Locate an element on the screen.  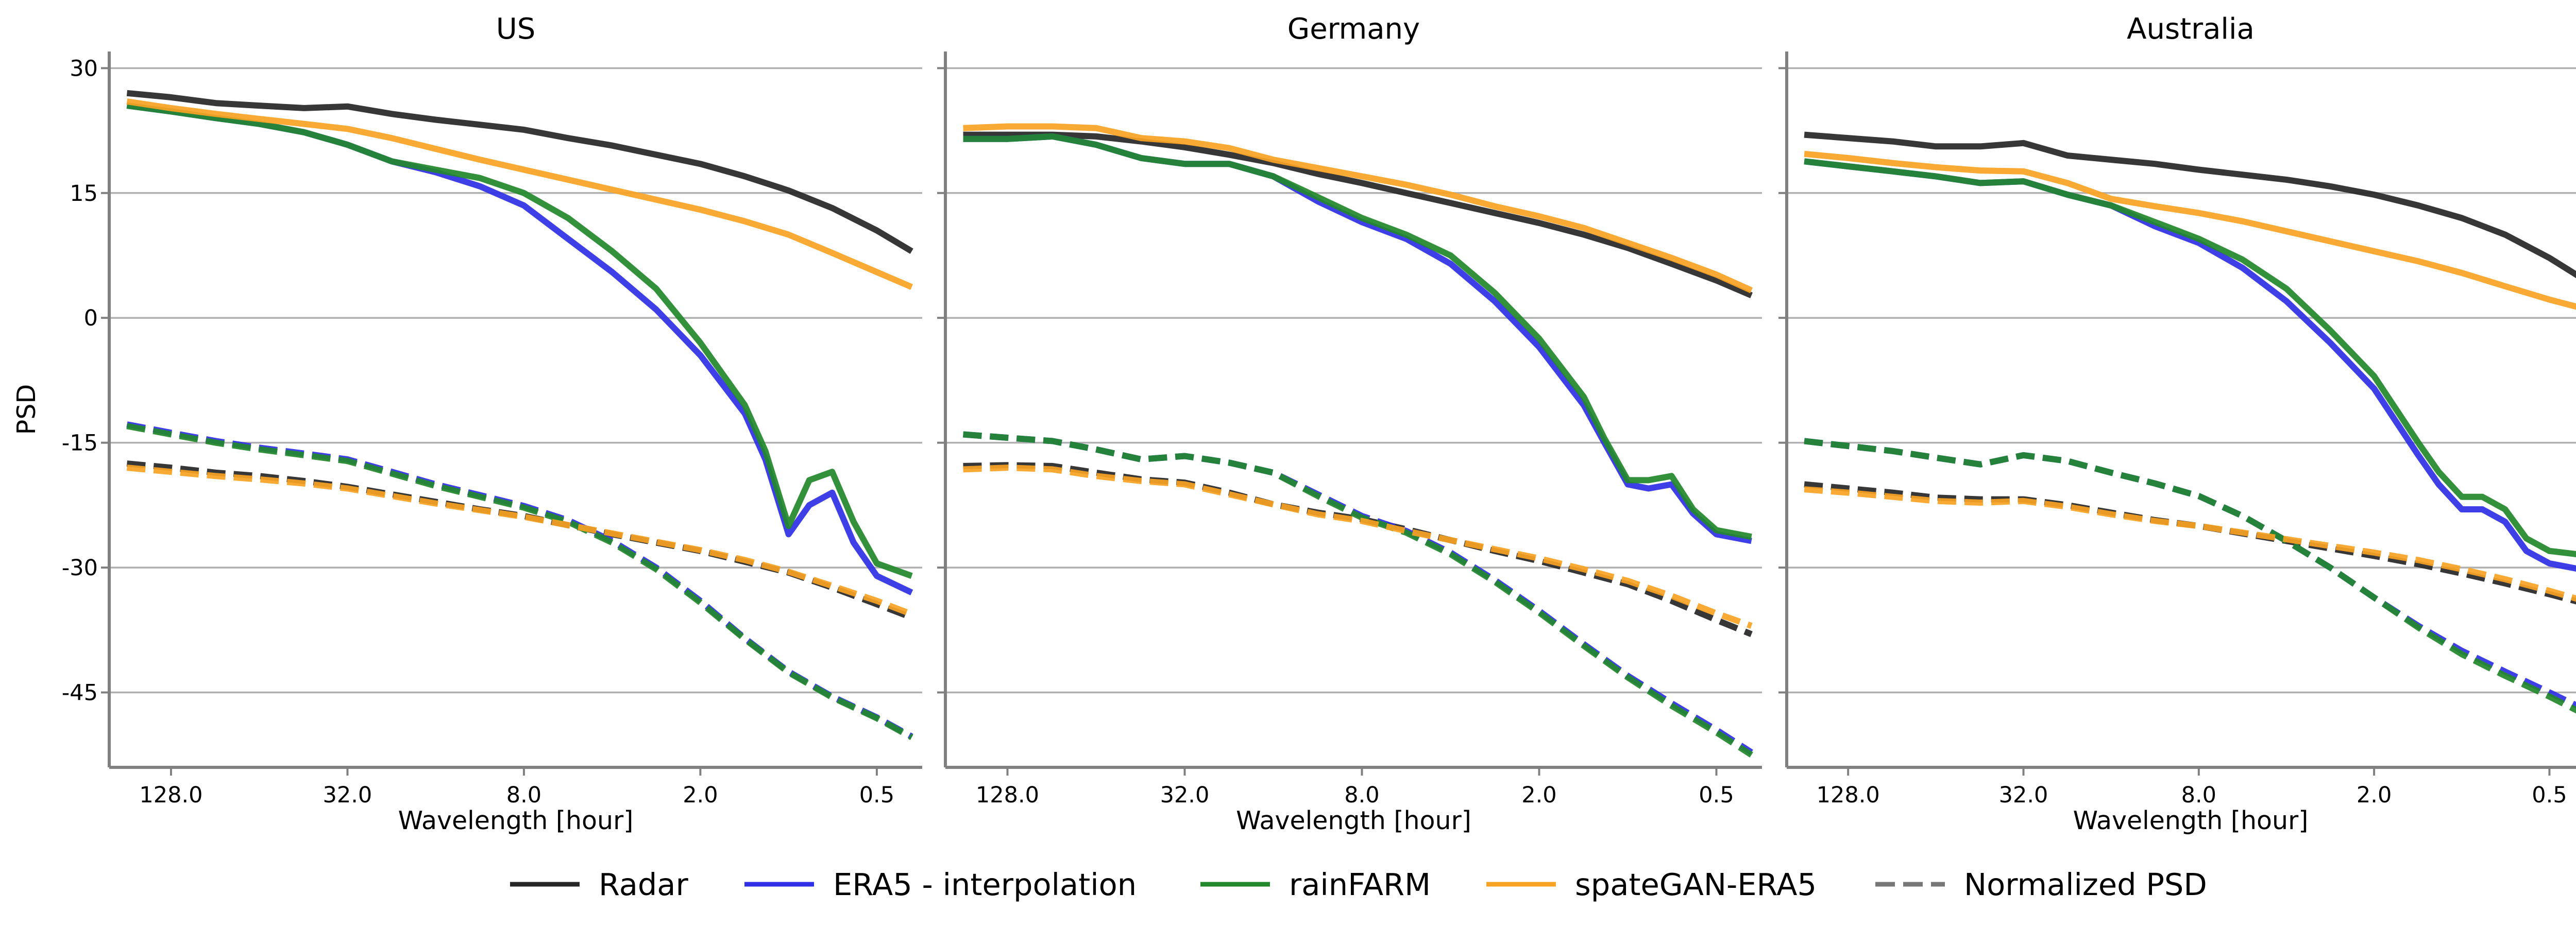
panel-title: US is located at coordinates (516, 29).